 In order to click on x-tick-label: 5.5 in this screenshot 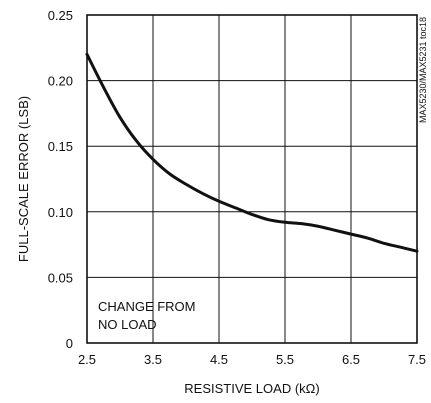, I will do `click(285, 359)`.